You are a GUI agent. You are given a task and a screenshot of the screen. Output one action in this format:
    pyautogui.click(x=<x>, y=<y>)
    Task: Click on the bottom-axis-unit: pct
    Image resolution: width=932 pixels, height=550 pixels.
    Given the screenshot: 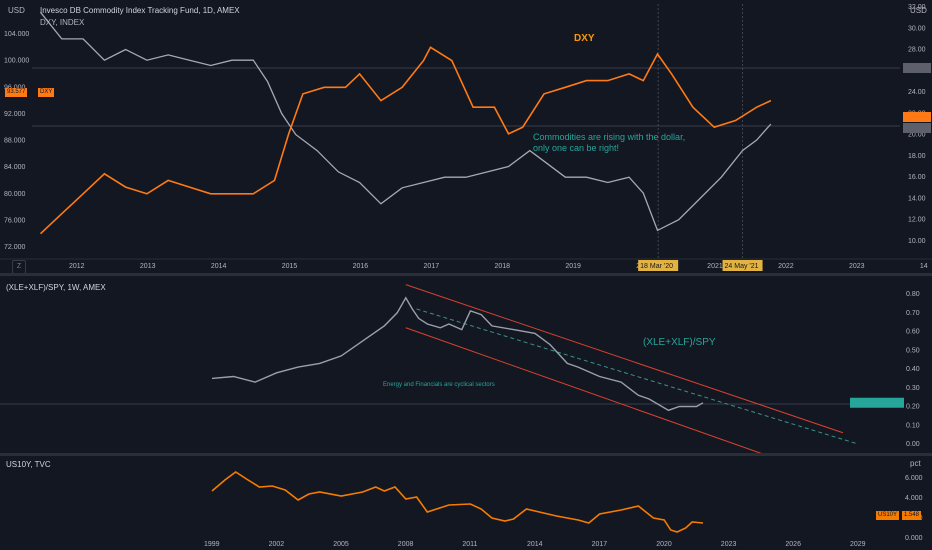 What is the action you would take?
    pyautogui.click(x=915, y=463)
    